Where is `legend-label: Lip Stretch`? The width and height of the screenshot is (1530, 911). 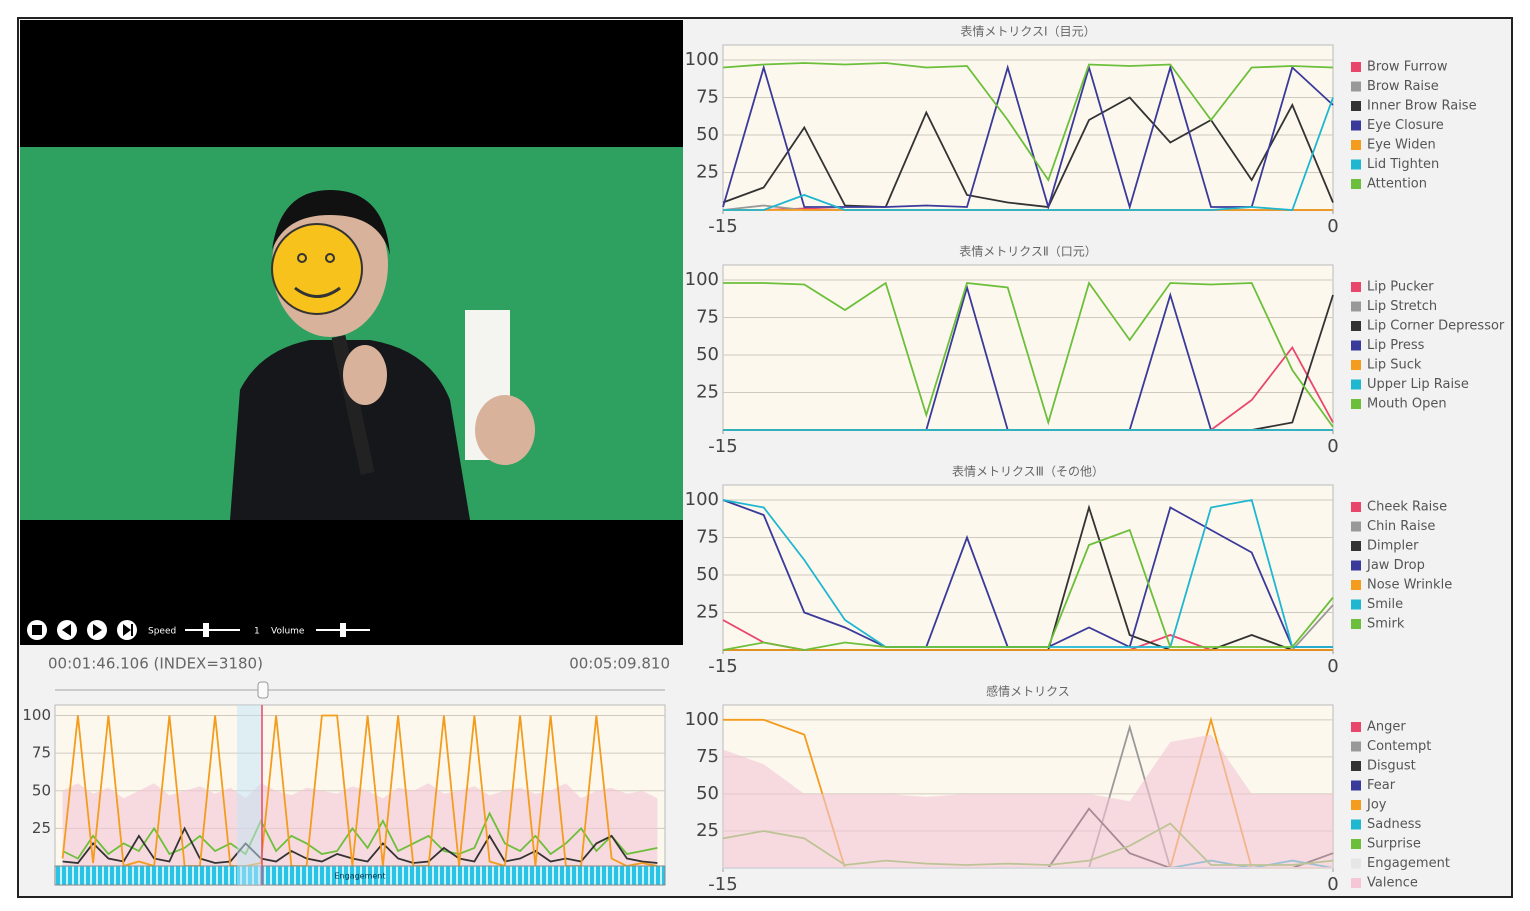 legend-label: Lip Stretch is located at coordinates (1402, 306).